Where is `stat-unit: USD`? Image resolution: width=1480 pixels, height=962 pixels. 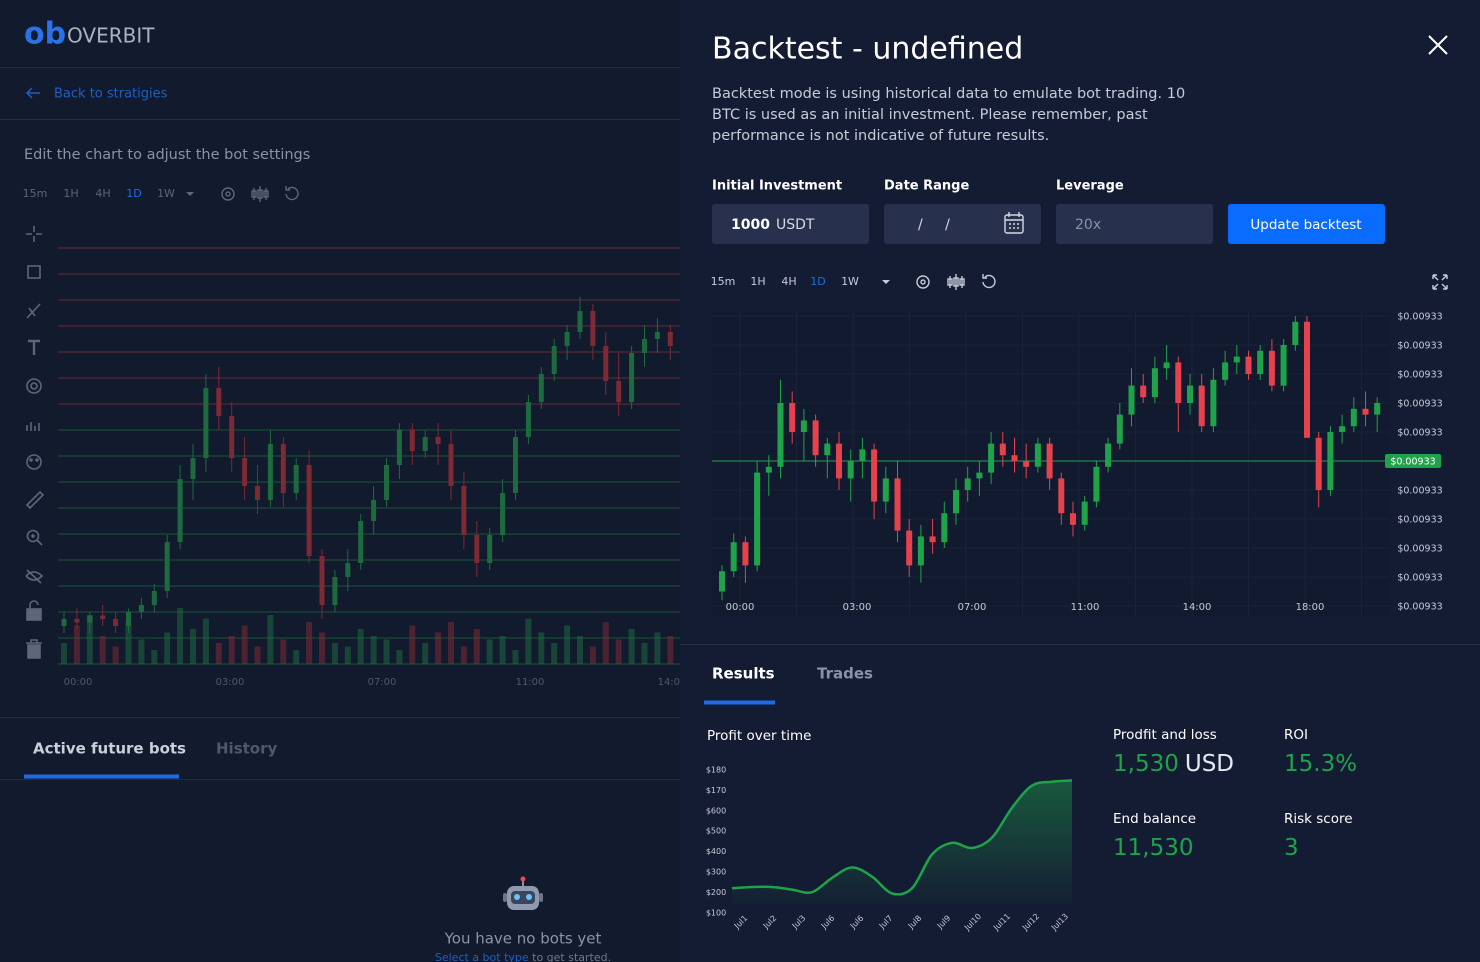
stat-unit: USD is located at coordinates (1209, 764).